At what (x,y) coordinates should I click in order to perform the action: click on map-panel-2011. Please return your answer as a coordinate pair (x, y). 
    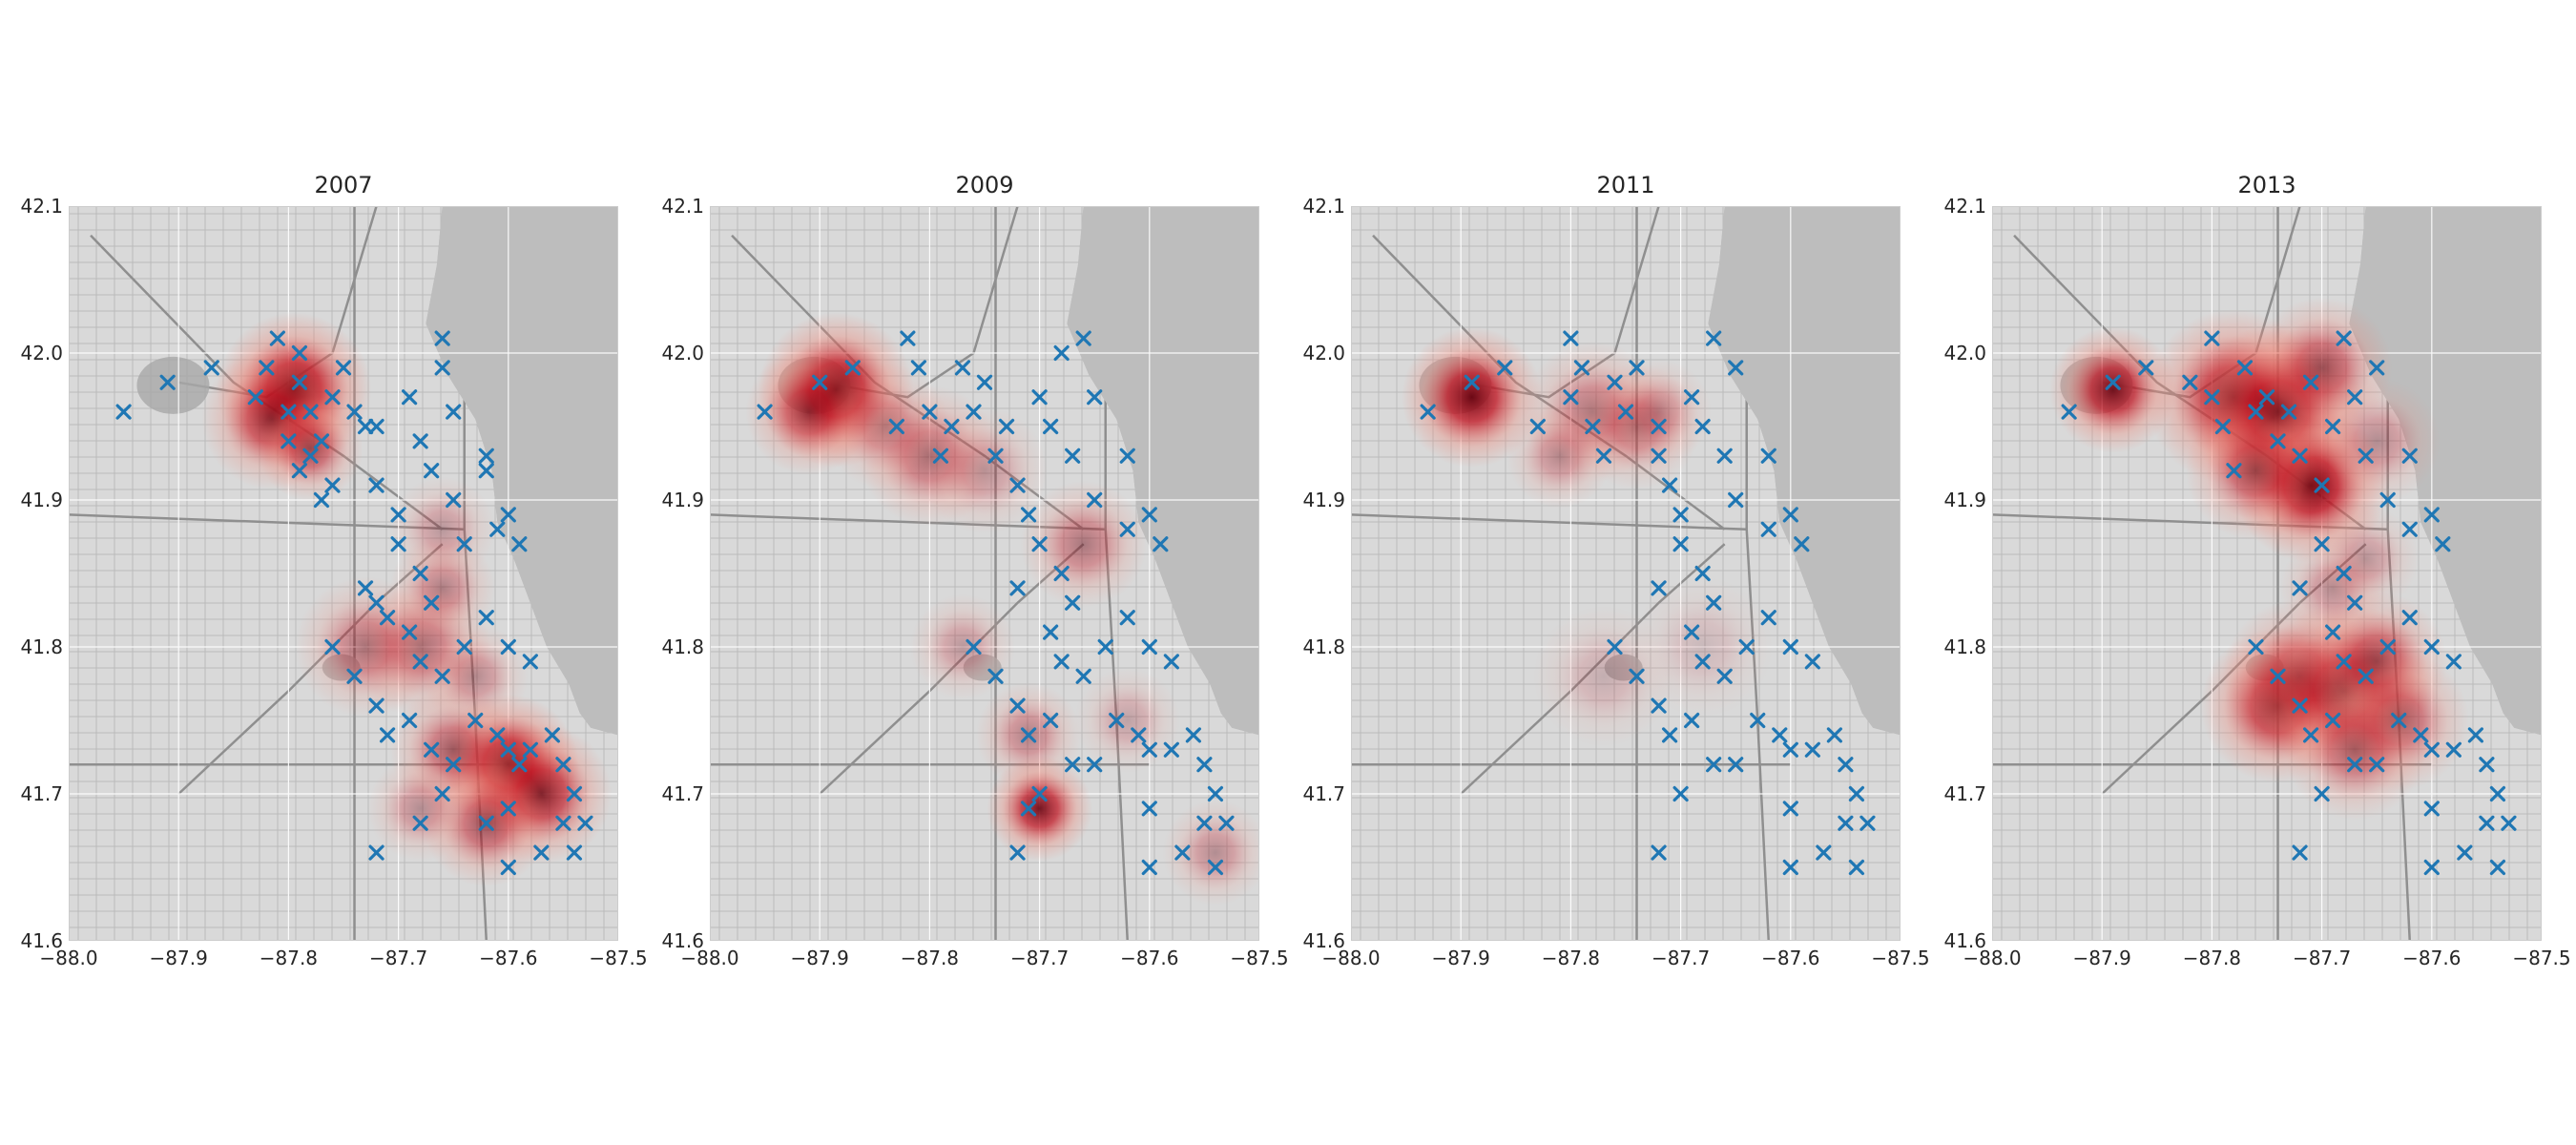
    Looking at the image, I should click on (1626, 573).